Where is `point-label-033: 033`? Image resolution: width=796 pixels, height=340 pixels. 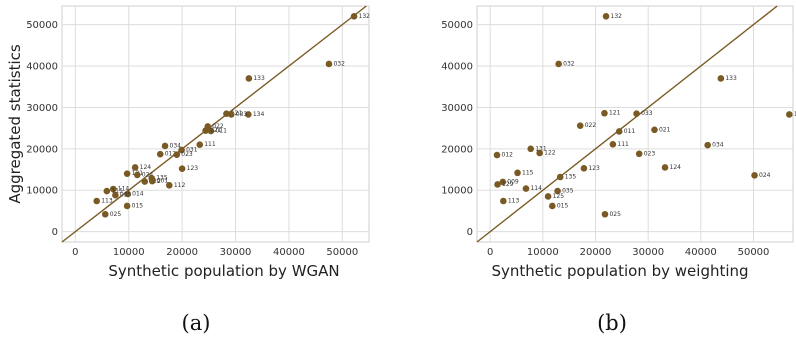 point-label-033: 033 is located at coordinates (242, 114).